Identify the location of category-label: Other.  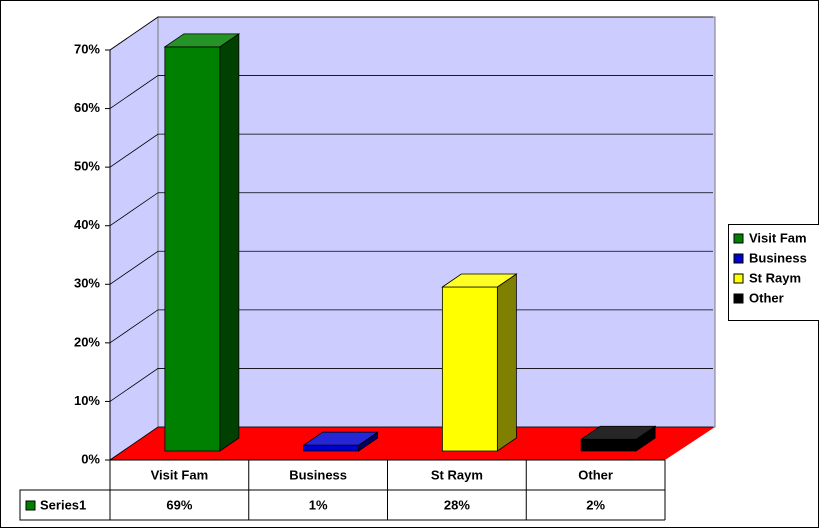
(595, 474).